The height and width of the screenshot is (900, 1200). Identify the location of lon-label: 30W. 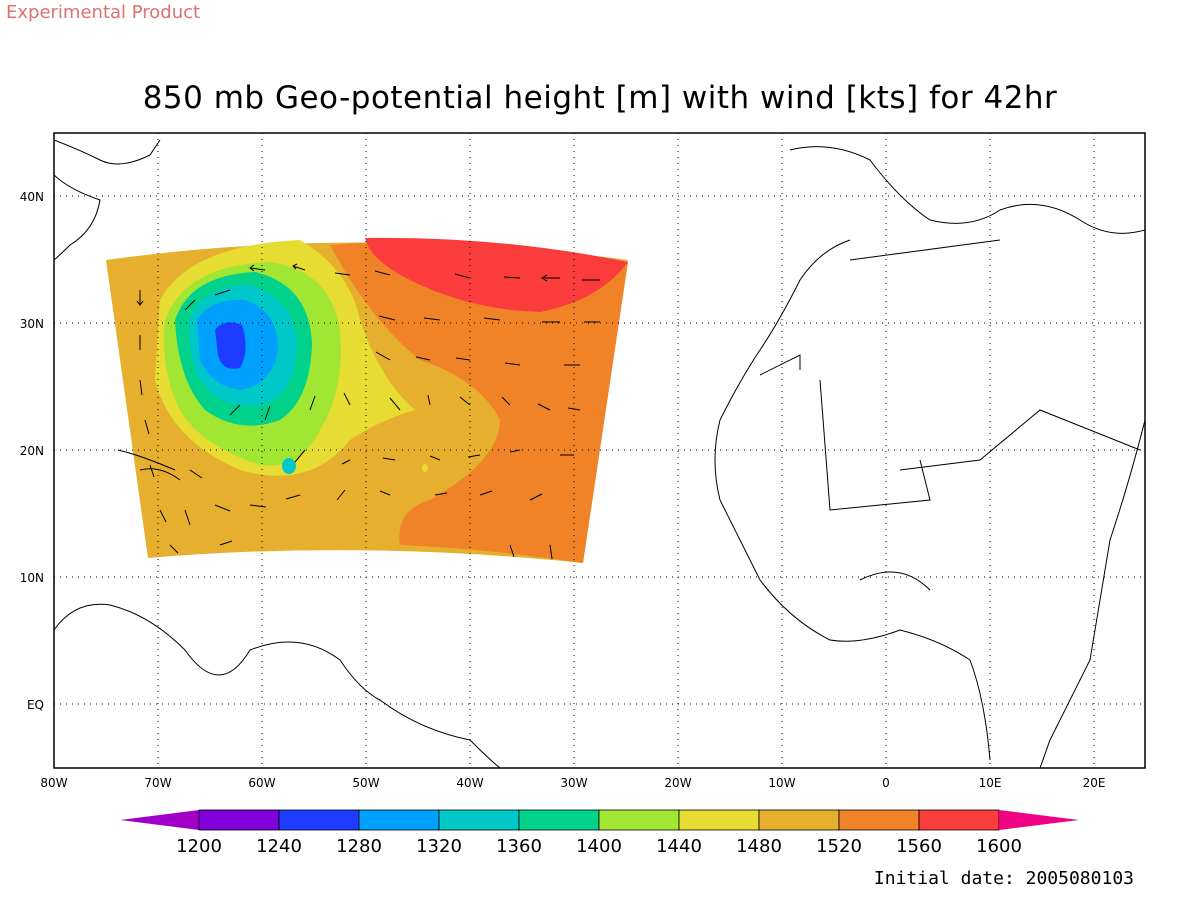
(573, 783).